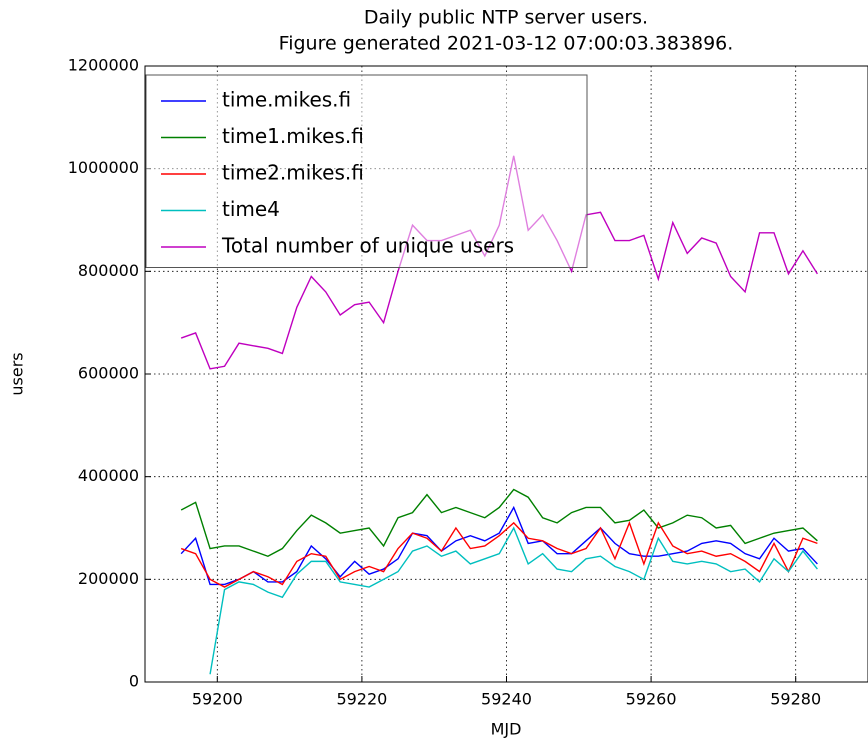 Image resolution: width=868 pixels, height=747 pixels. What do you see at coordinates (506, 729) in the screenshot?
I see `x-axis-label: MJD` at bounding box center [506, 729].